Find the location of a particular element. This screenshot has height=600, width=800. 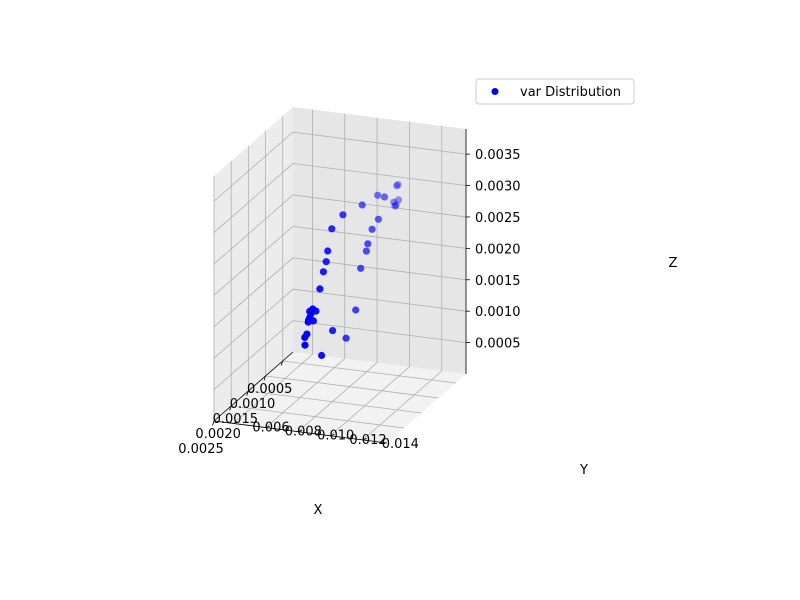

left-pane is located at coordinates (253, 264).